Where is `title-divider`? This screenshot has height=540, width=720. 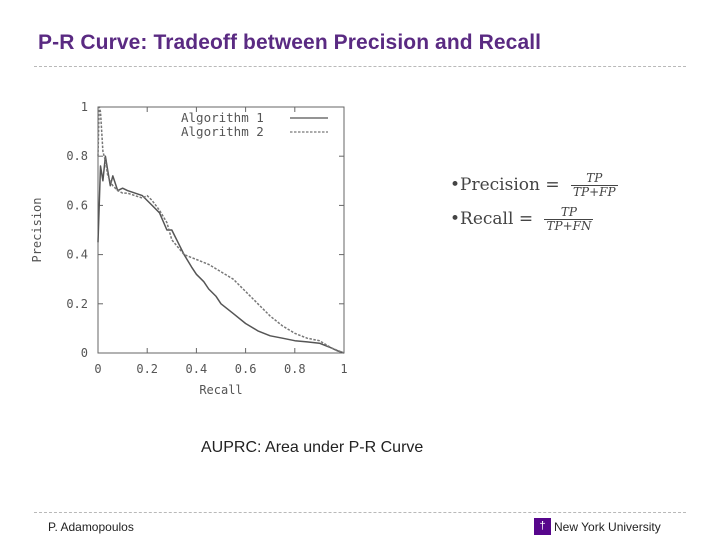
title-divider is located at coordinates (360, 66).